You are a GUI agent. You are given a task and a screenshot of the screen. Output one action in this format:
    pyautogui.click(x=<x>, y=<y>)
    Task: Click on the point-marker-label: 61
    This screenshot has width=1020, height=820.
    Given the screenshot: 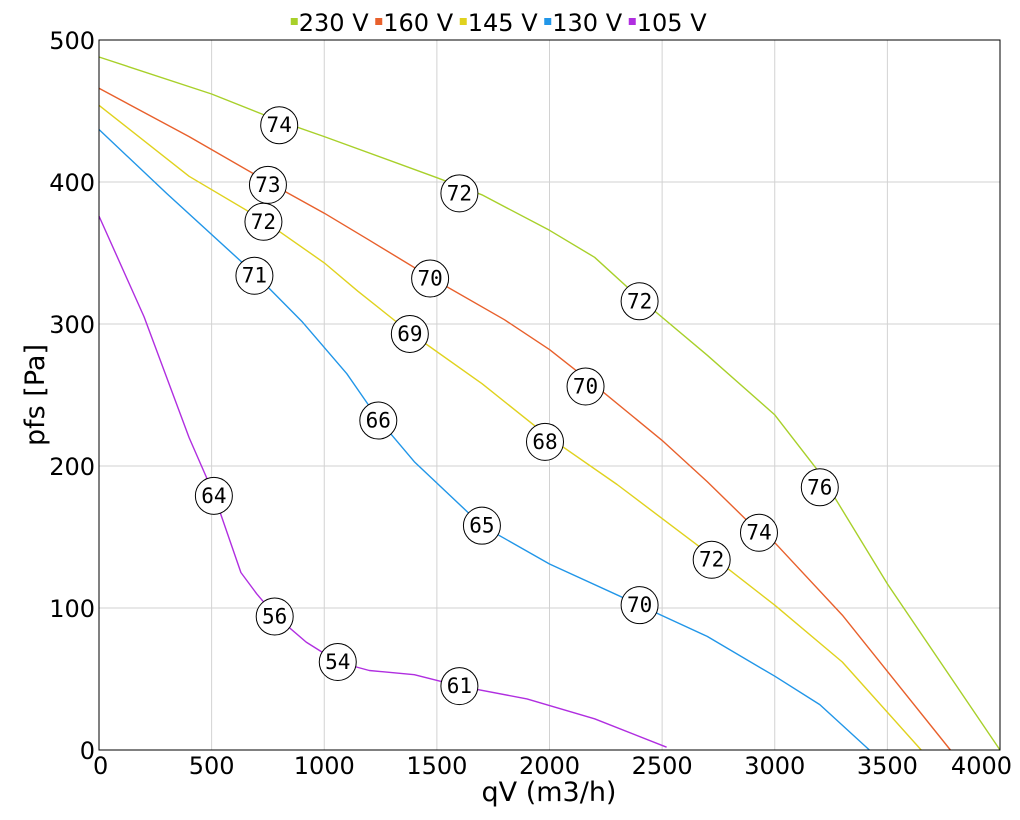 What is the action you would take?
    pyautogui.click(x=459, y=686)
    